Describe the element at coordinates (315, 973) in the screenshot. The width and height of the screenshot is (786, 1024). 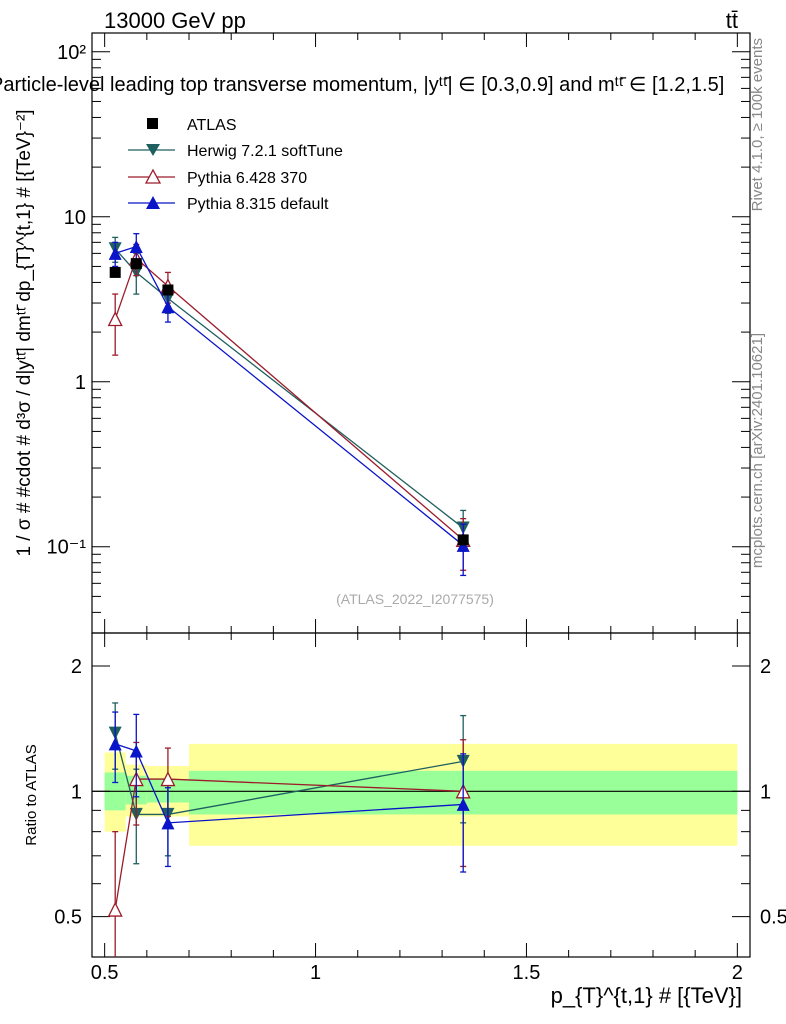
I see `x-tick-label: 1` at that location.